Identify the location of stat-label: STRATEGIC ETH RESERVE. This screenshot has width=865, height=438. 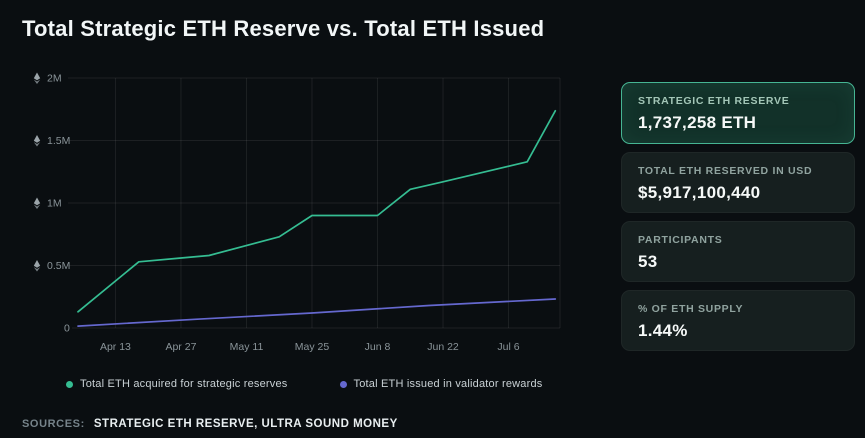
(714, 101).